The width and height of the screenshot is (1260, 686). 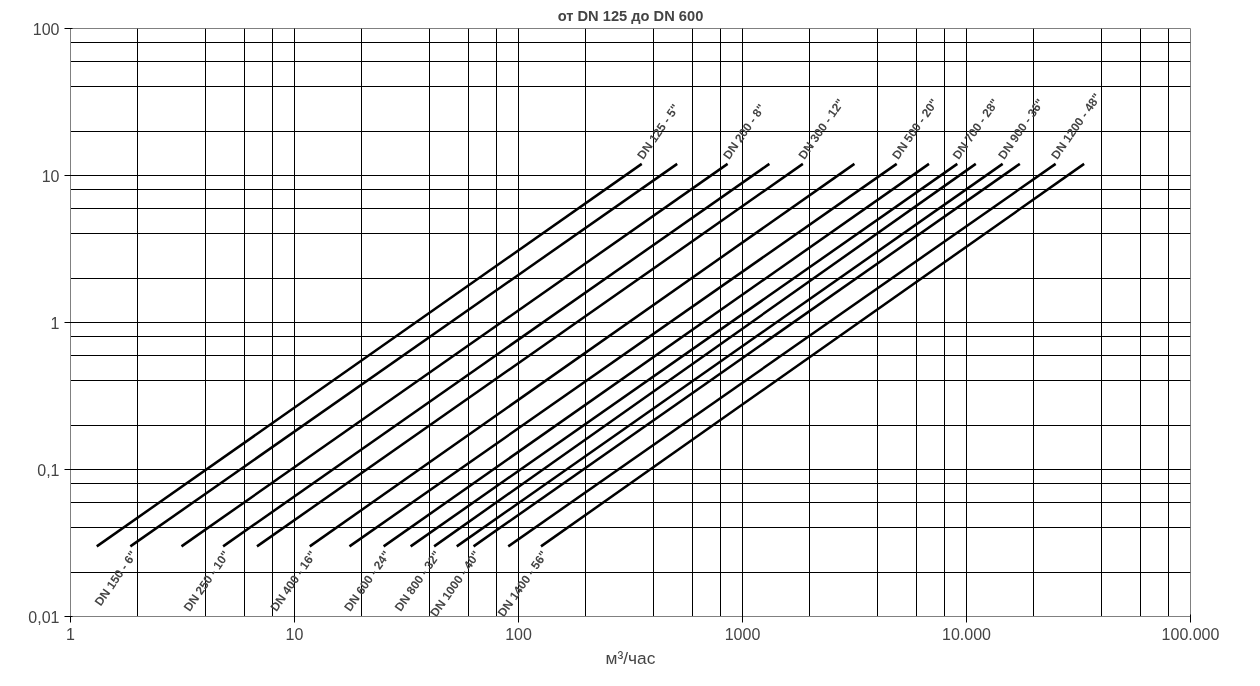 I want to click on annotation: DN 500 - 20", so click(x=915, y=129).